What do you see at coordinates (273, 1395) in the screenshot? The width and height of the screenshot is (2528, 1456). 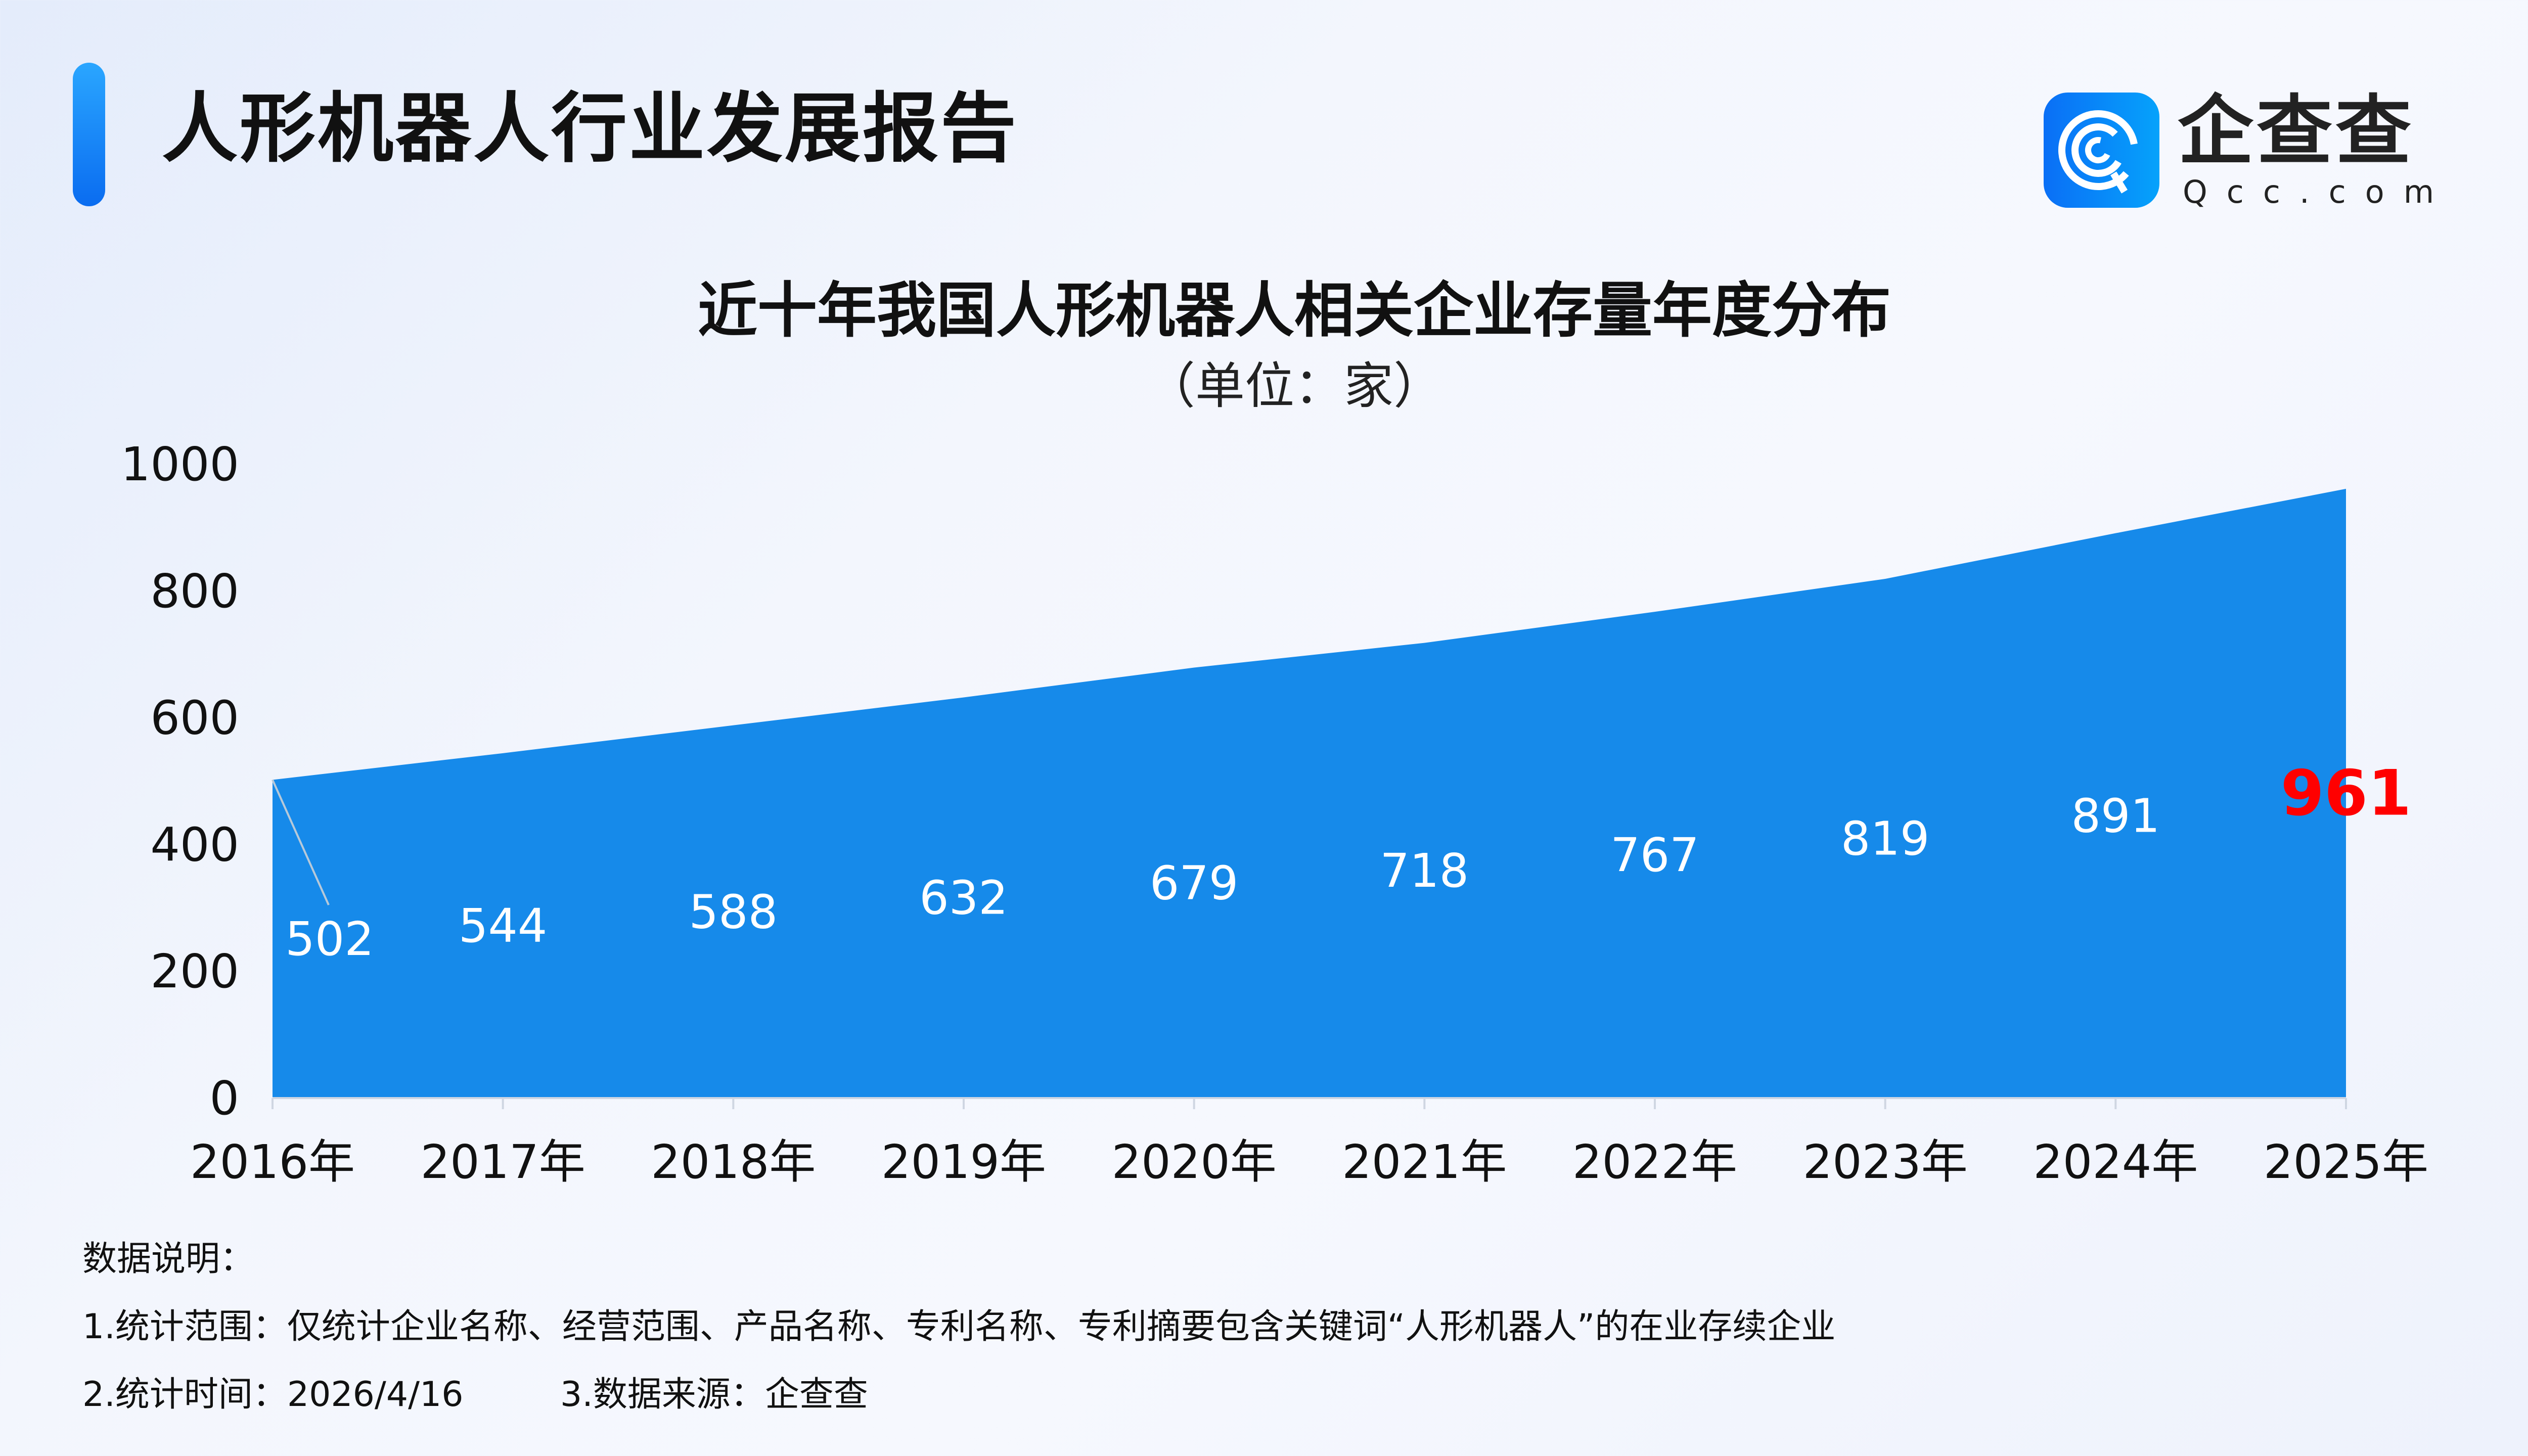 I see `notes-line-2a: 2.统计时间：2026/4/16` at bounding box center [273, 1395].